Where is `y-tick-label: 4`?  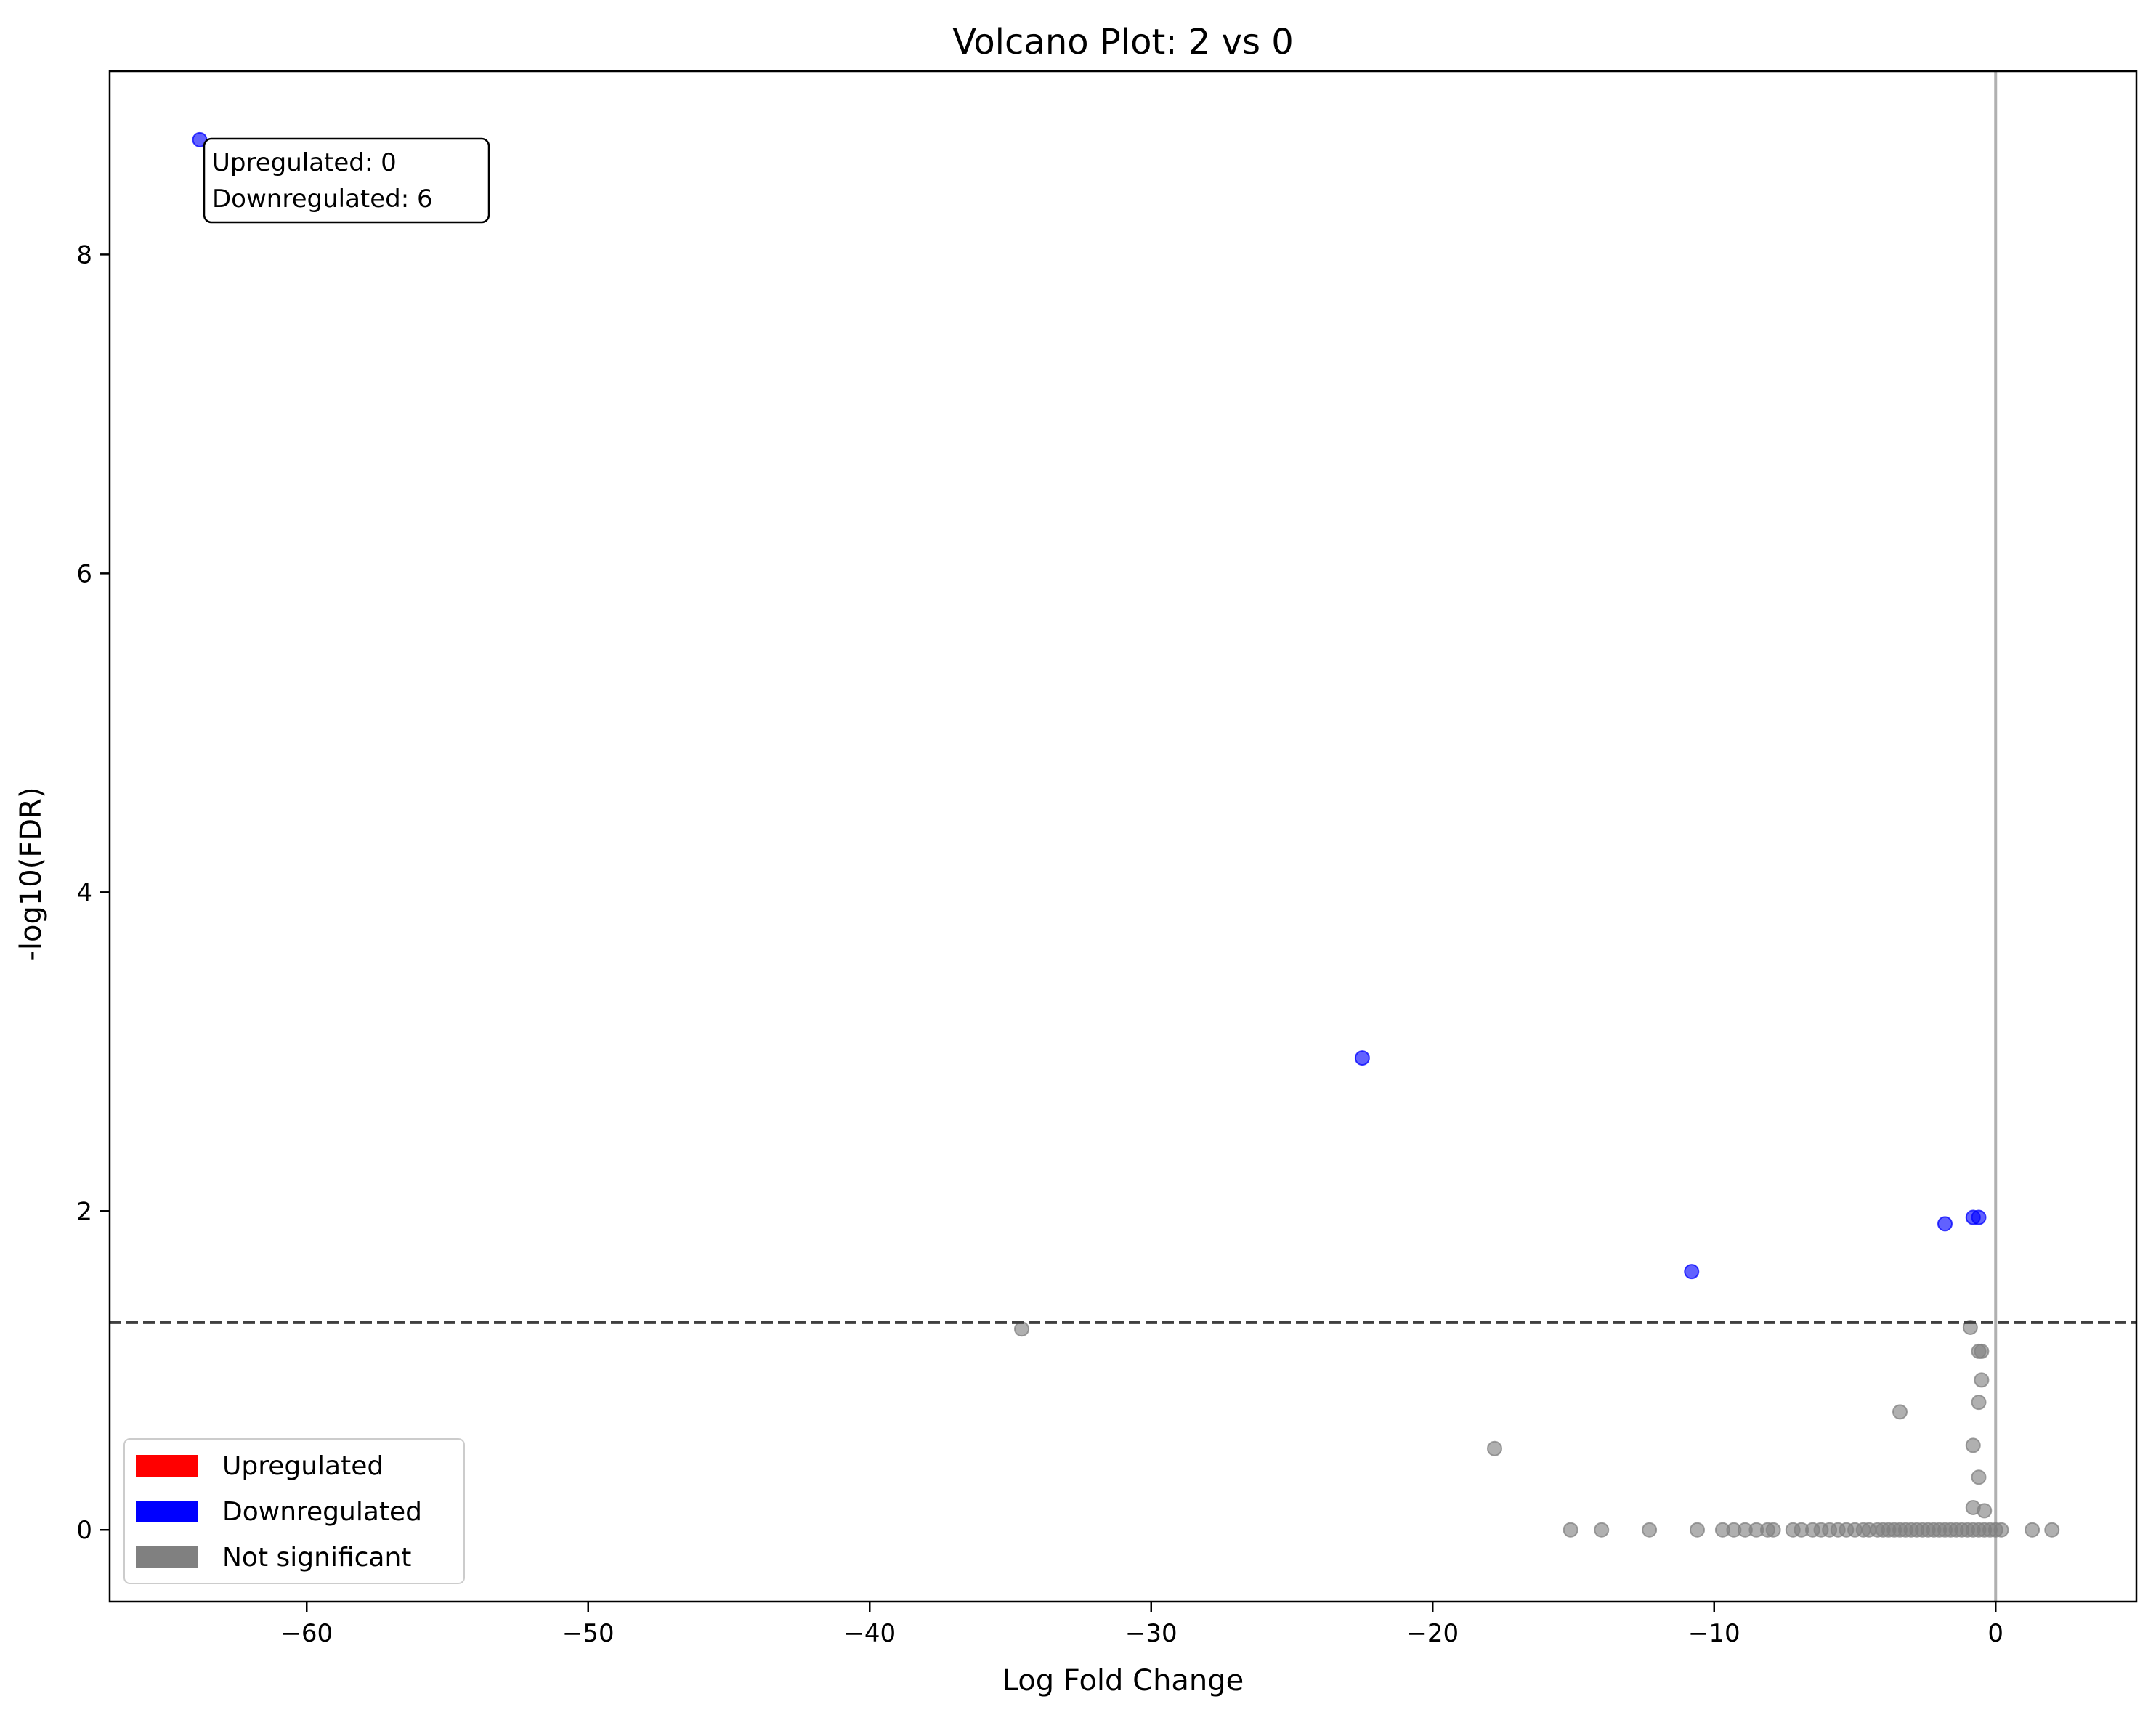 y-tick-label: 4 is located at coordinates (84, 892).